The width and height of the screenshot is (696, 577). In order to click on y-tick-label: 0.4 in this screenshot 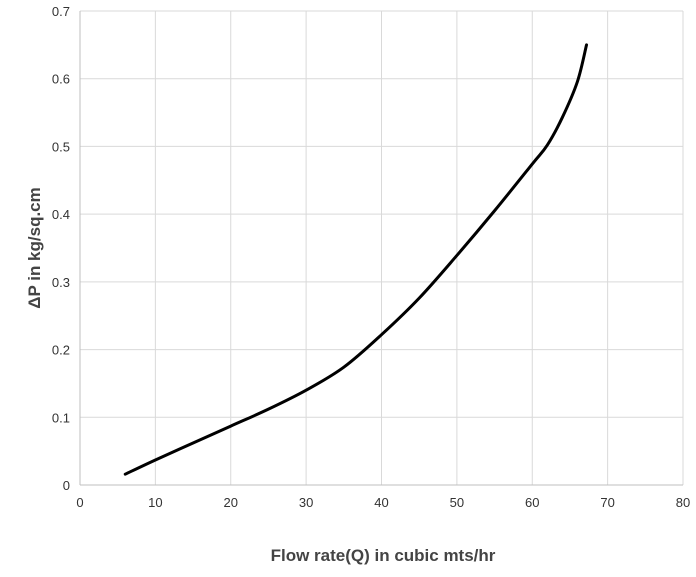, I will do `click(61, 214)`.